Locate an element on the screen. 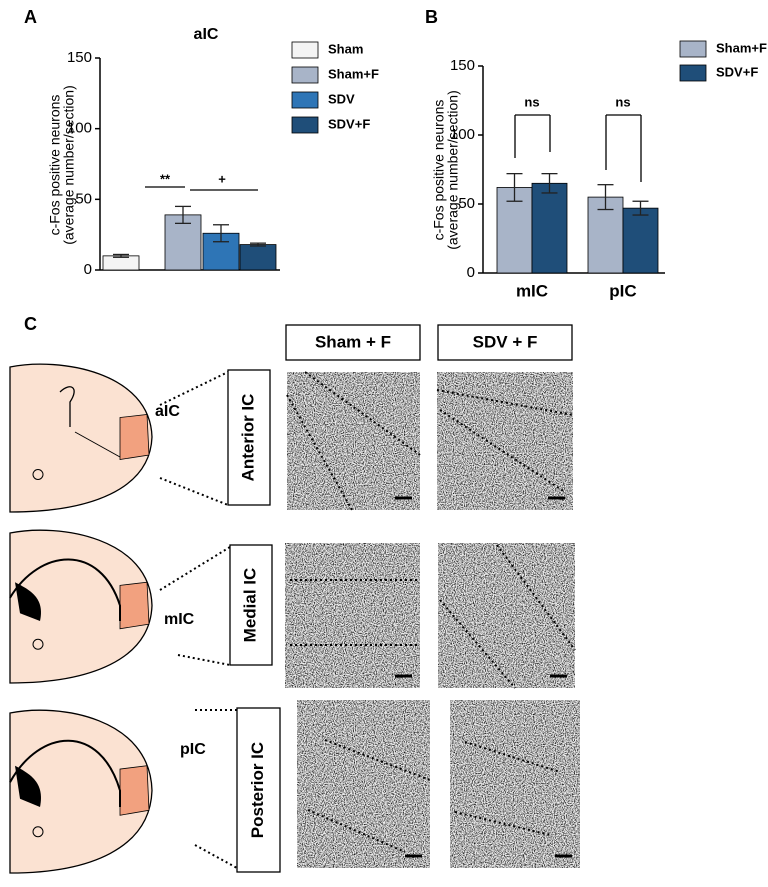 This screenshot has width=768, height=887. section-label: Anterior IC is located at coordinates (247, 438).